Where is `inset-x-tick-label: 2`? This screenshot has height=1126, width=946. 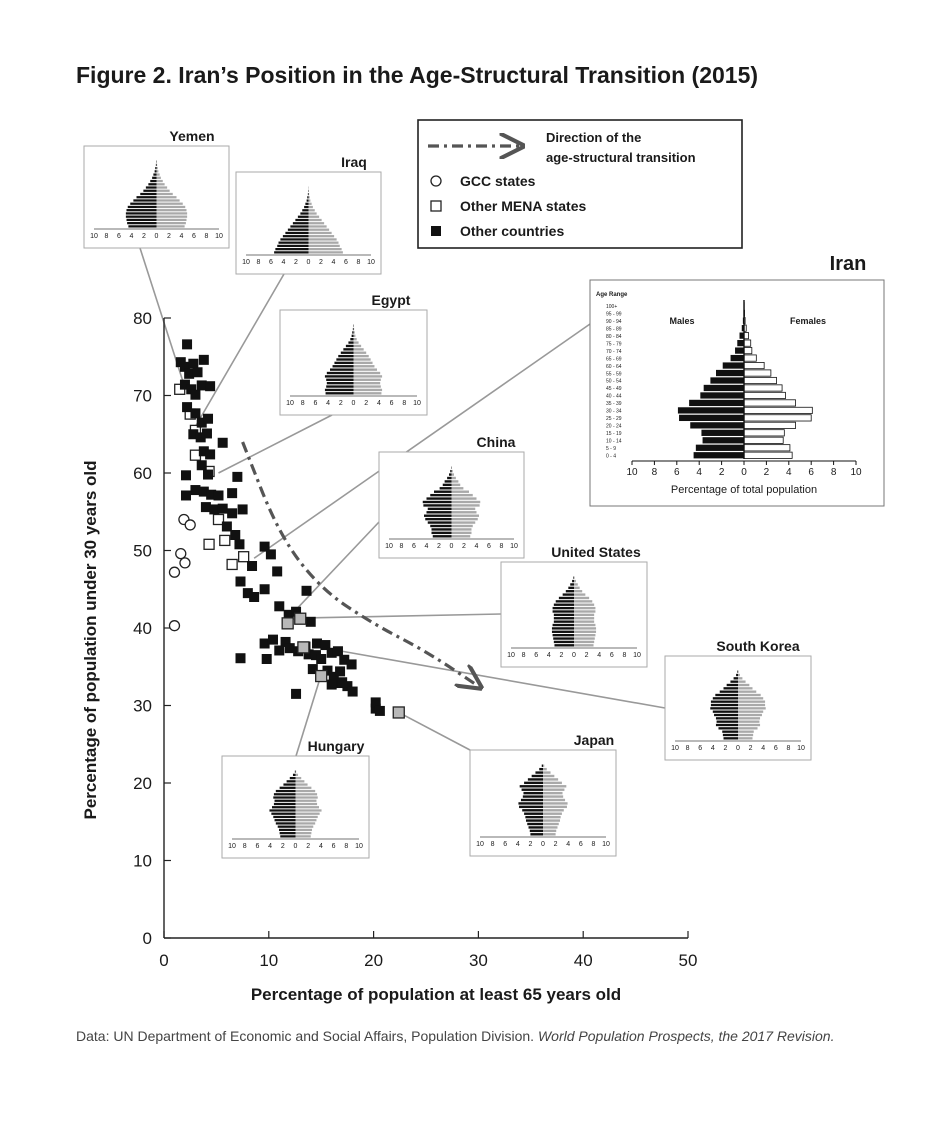
inset-x-tick-label: 2 is located at coordinates (722, 472).